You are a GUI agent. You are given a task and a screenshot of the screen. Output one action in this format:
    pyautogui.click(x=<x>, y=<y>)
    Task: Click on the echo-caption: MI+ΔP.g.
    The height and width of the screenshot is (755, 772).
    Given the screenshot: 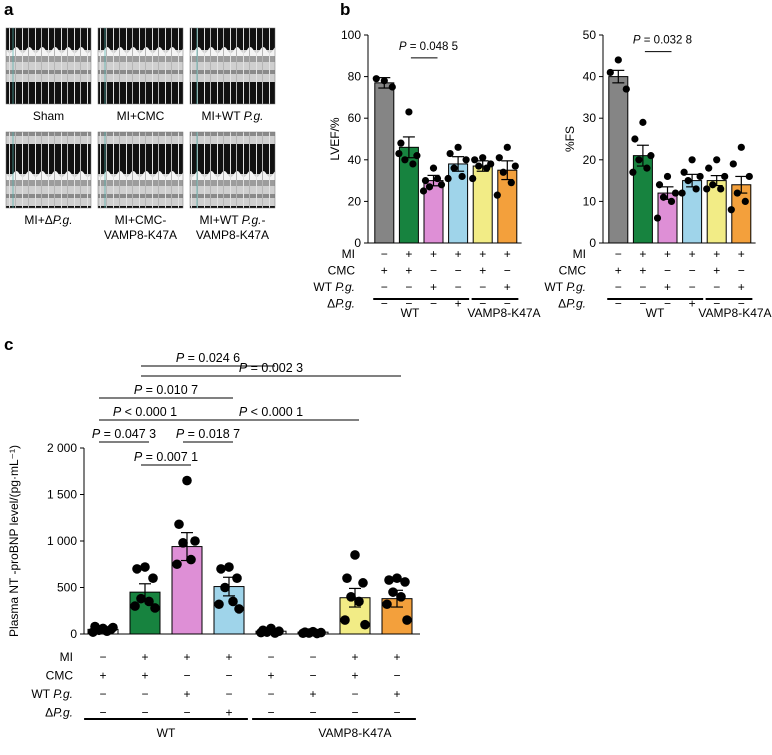 What is the action you would take?
    pyautogui.click(x=48, y=220)
    